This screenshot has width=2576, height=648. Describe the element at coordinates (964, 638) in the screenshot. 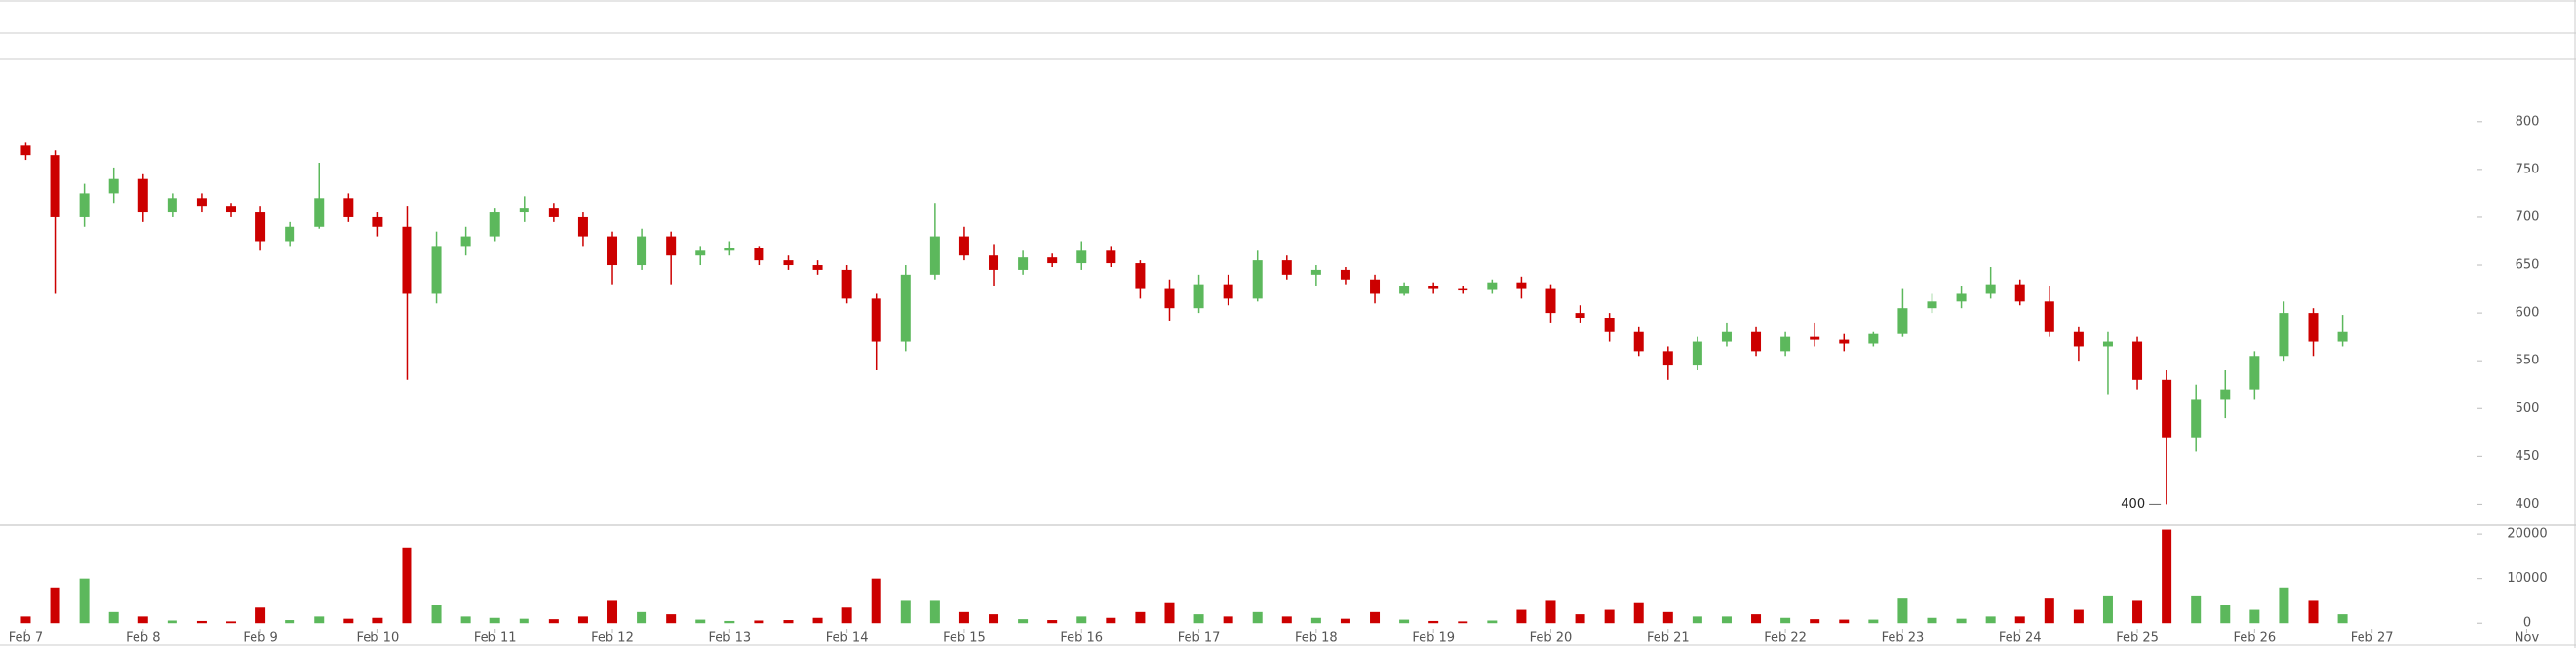

I see `x-tick-label: Feb 15` at that location.